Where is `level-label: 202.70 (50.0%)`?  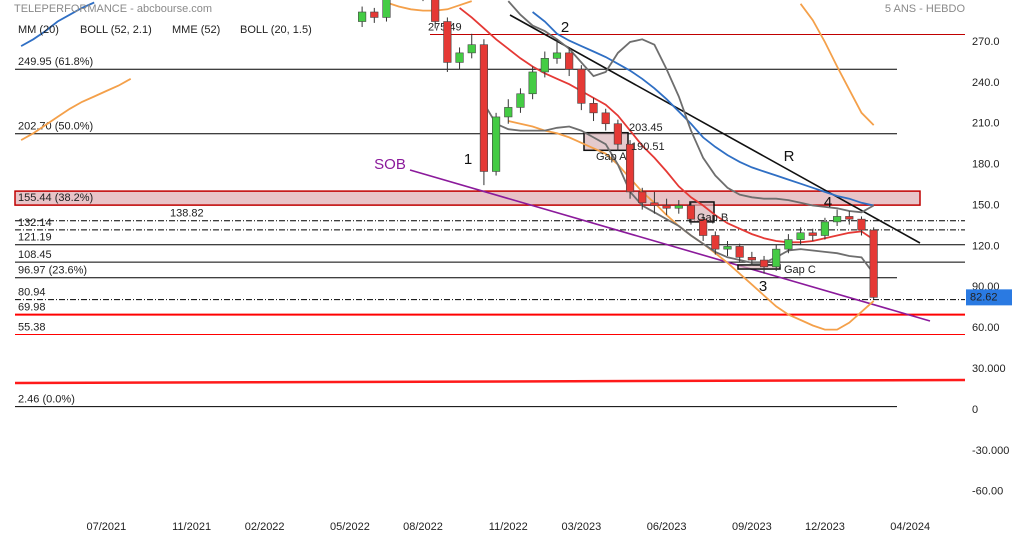
level-label: 202.70 (50.0%) is located at coordinates (55, 127).